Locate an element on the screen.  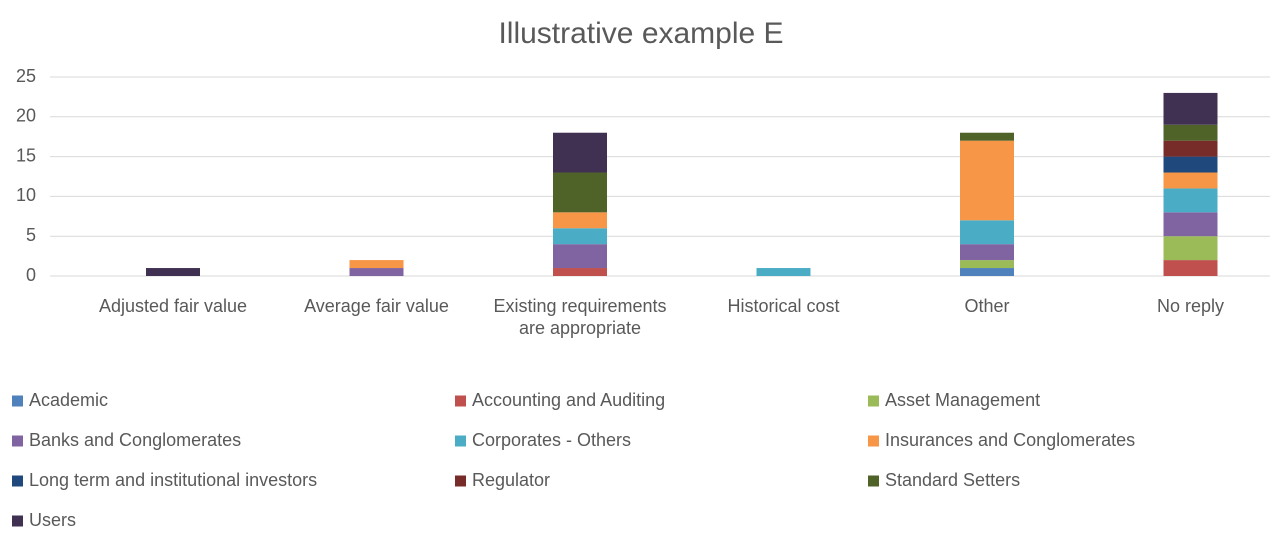
legend-label: Banks and Conglomerates is located at coordinates (135, 440).